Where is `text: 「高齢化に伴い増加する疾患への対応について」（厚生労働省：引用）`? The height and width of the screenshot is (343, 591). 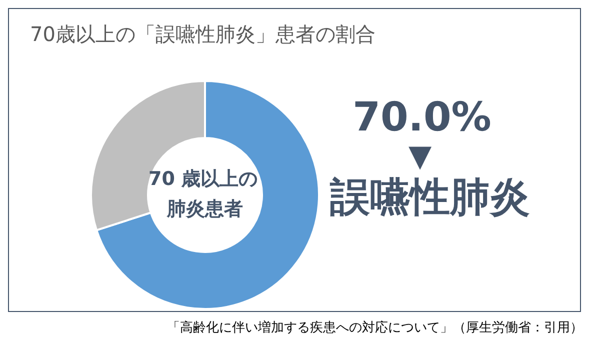 text: 「高齢化に伴い増加する疾患への対応について」（厚生労働省：引用） is located at coordinates (375, 327).